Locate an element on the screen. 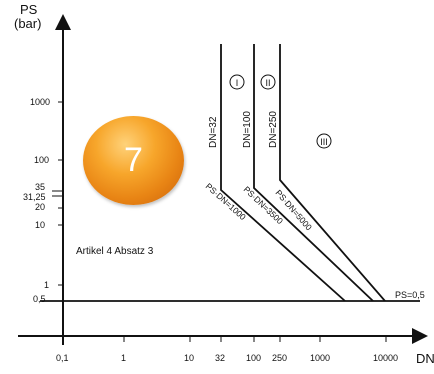 Image resolution: width=434 pixels, height=374 pixels. badge-number: 7 is located at coordinates (133, 160).